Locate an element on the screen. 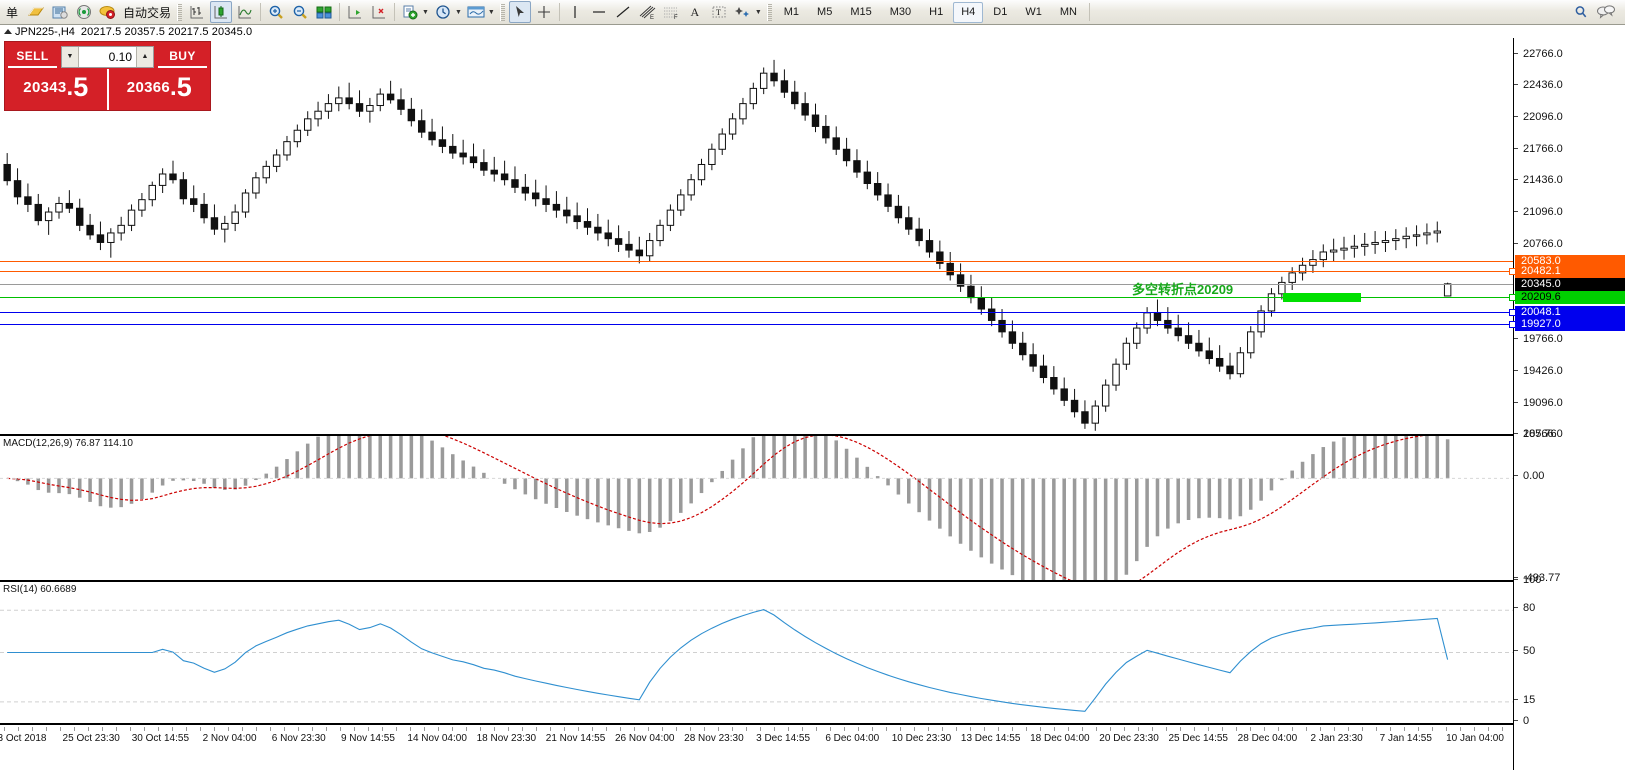  chart-shift-icon is located at coordinates (355, 12).